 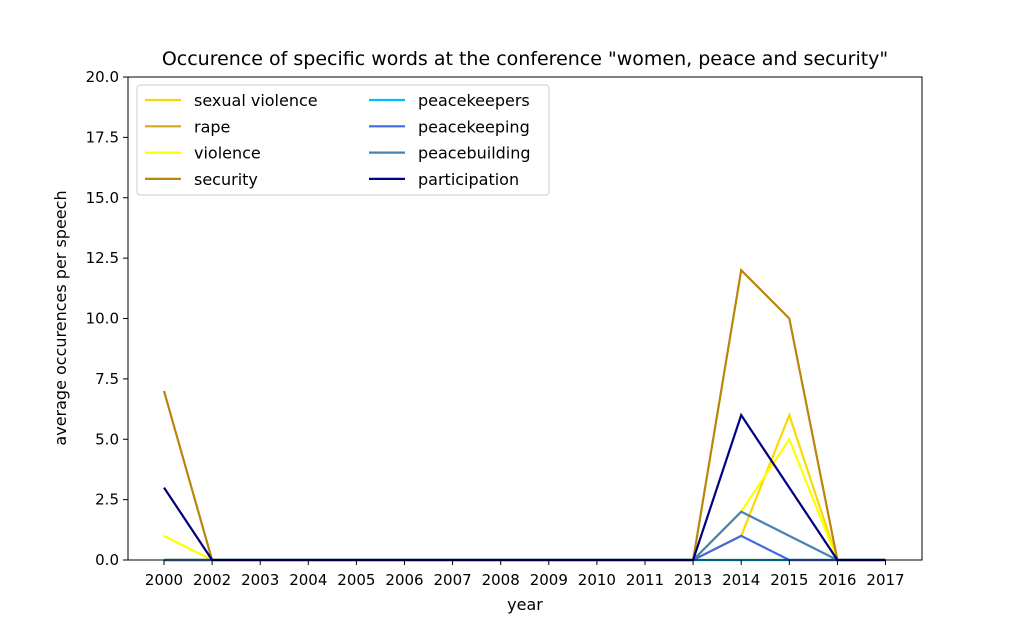 I want to click on x-tick-label: 2008, so click(x=501, y=580).